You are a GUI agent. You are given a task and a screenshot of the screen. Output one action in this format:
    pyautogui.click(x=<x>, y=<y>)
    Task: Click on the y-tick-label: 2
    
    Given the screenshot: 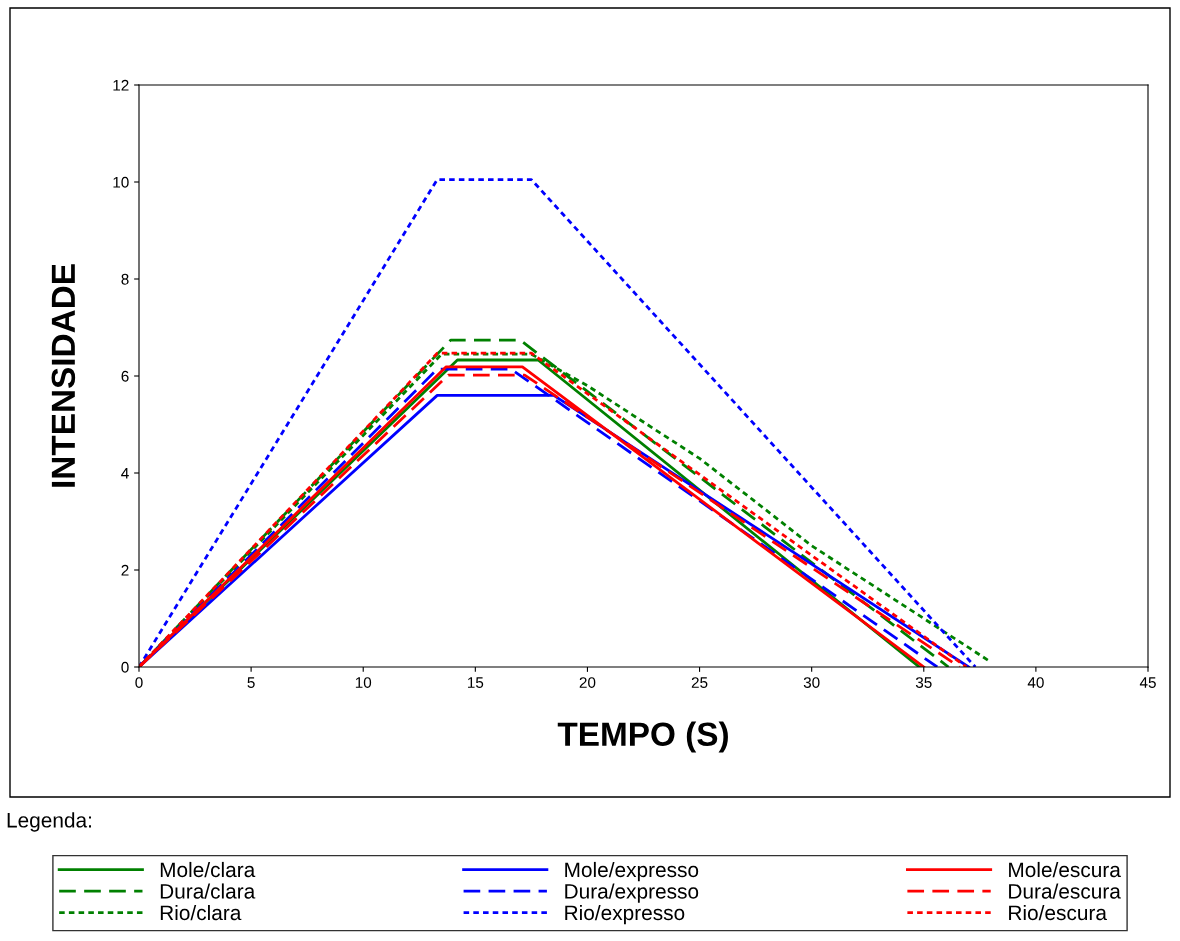 What is the action you would take?
    pyautogui.click(x=125, y=570)
    